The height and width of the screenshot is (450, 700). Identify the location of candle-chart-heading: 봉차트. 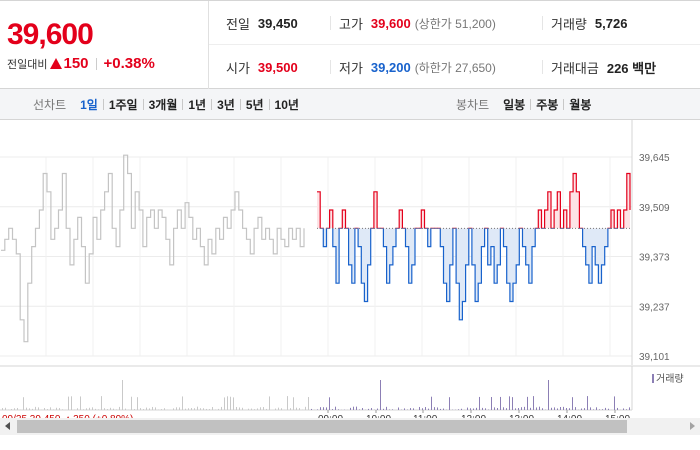
(473, 104).